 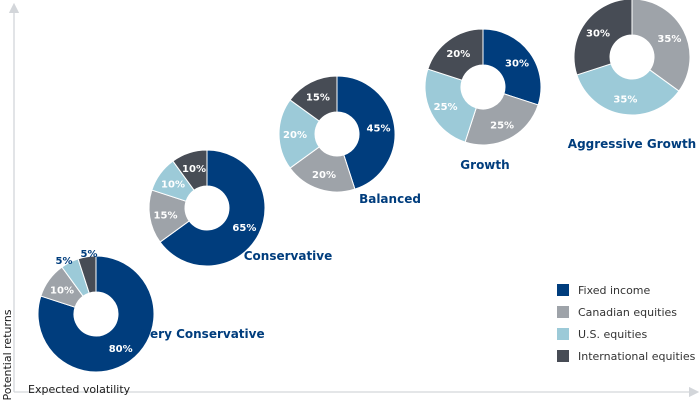 What do you see at coordinates (632, 144) in the screenshot?
I see `portfolio-label: Aggressive Growth` at bounding box center [632, 144].